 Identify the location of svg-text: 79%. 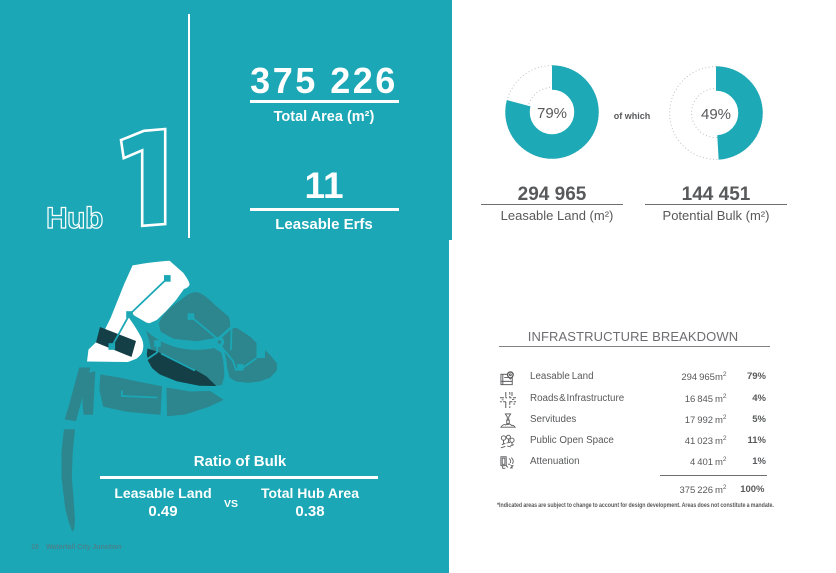
(552, 113).